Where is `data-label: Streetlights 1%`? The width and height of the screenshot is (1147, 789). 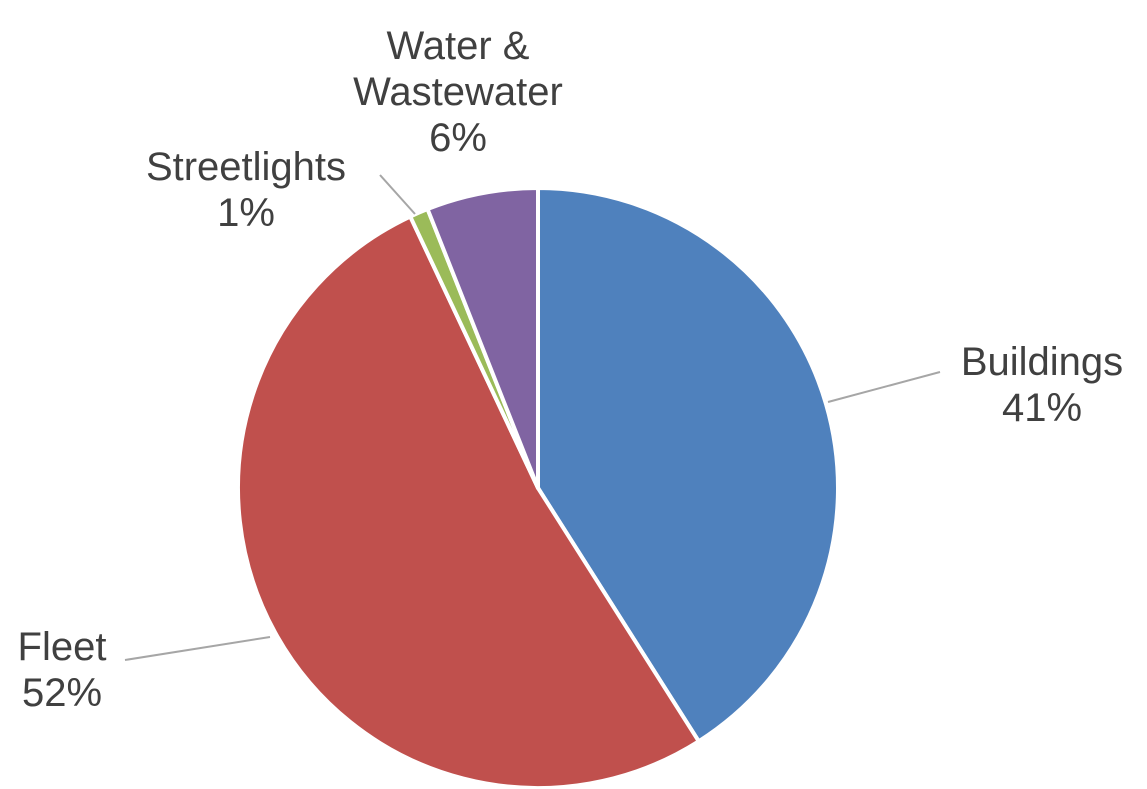
data-label: Streetlights 1% is located at coordinates (246, 190).